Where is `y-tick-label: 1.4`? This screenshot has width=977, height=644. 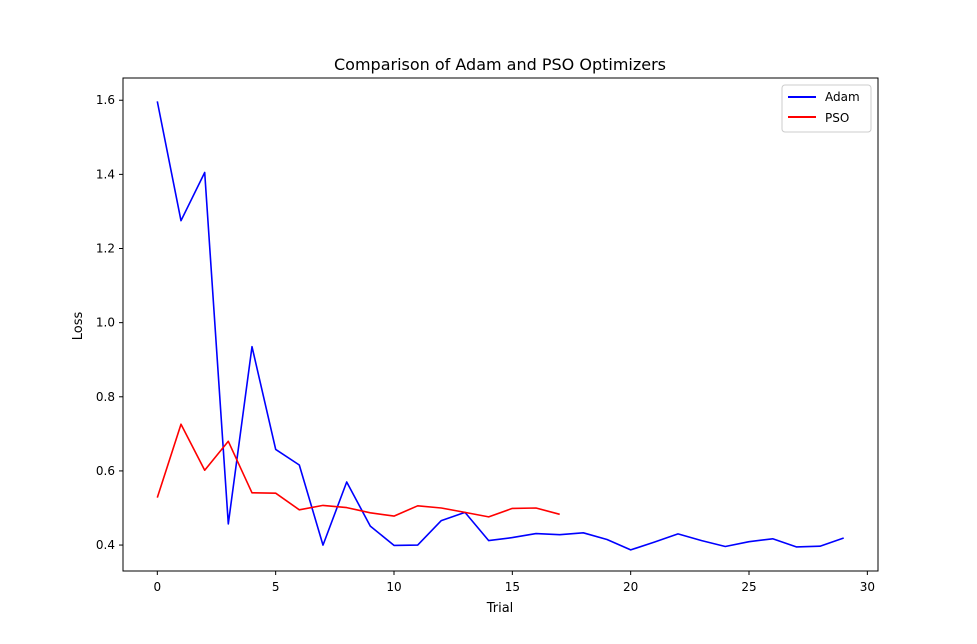 y-tick-label: 1.4 is located at coordinates (105, 174).